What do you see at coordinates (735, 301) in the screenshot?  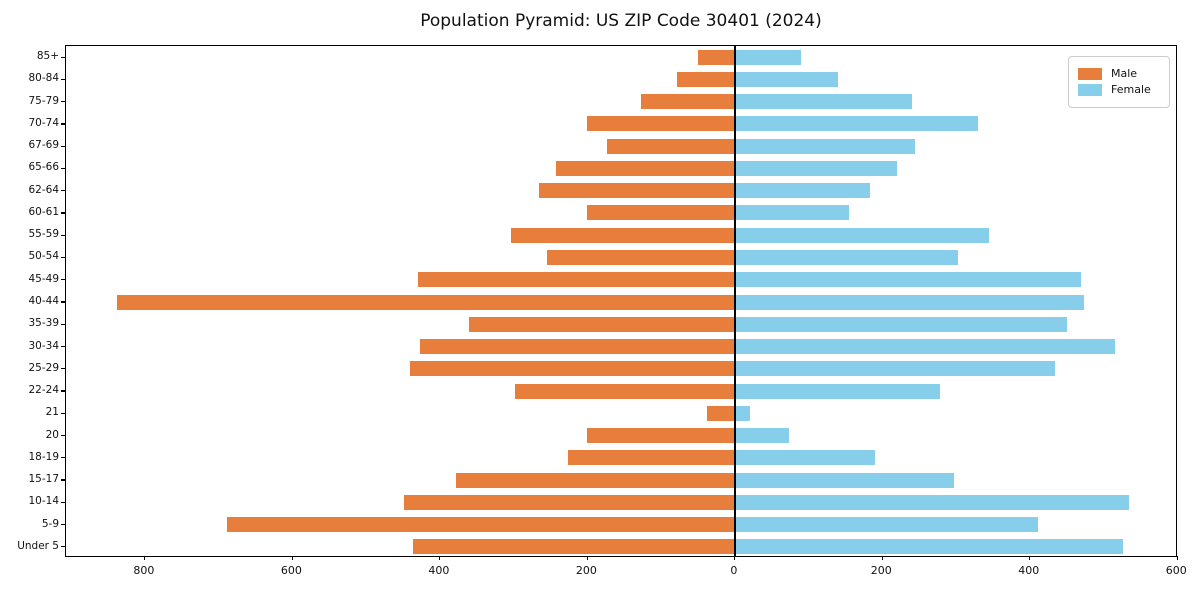 I see `zero-axis-line` at bounding box center [735, 301].